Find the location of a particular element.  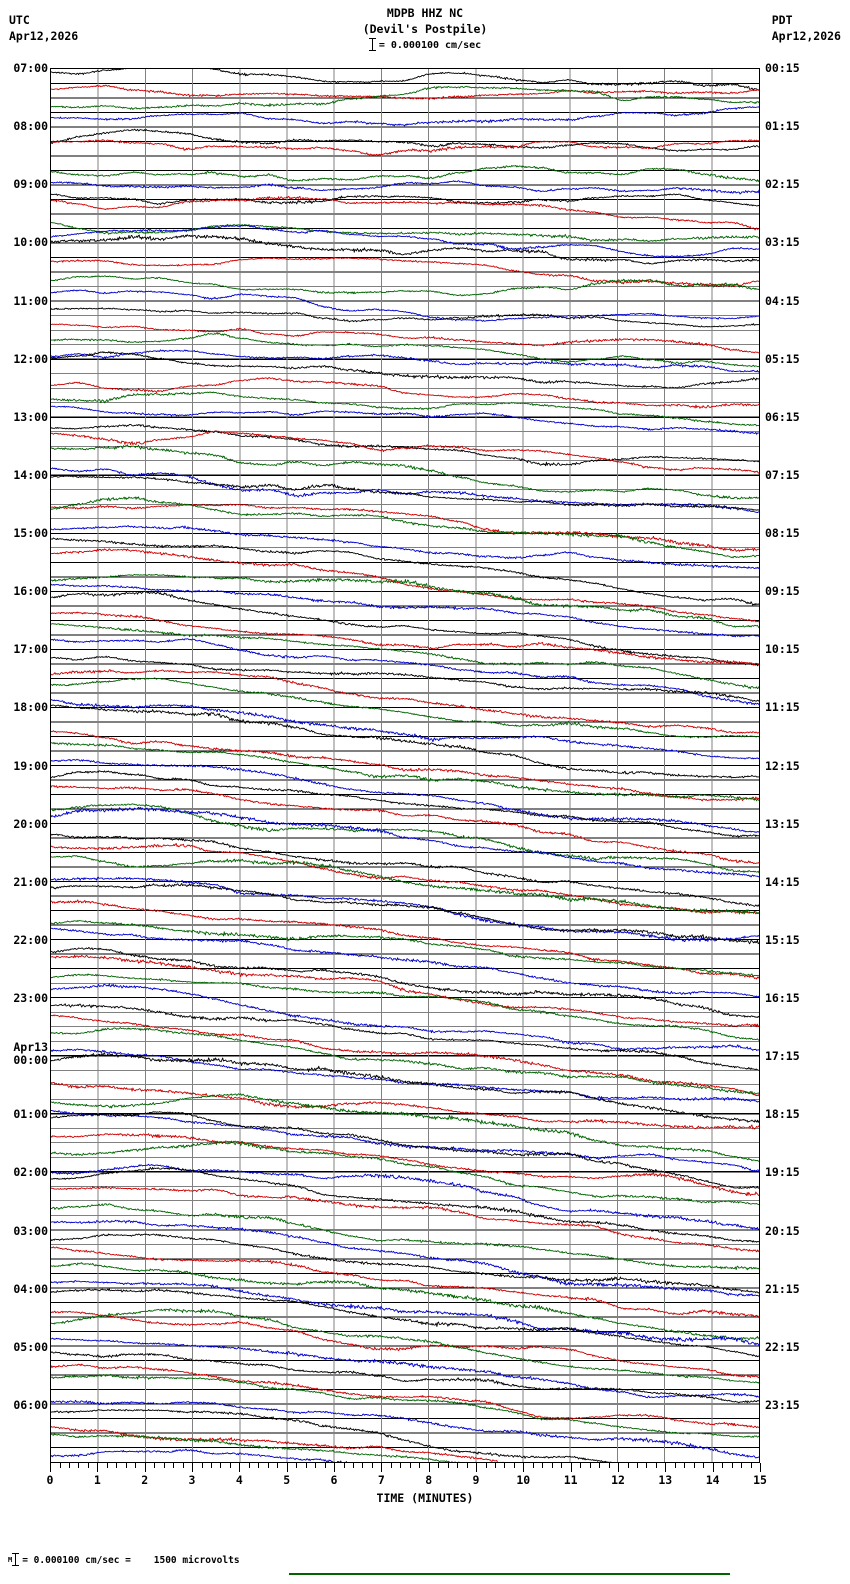

pdt-time-label: 08:15 is located at coordinates (782, 533).